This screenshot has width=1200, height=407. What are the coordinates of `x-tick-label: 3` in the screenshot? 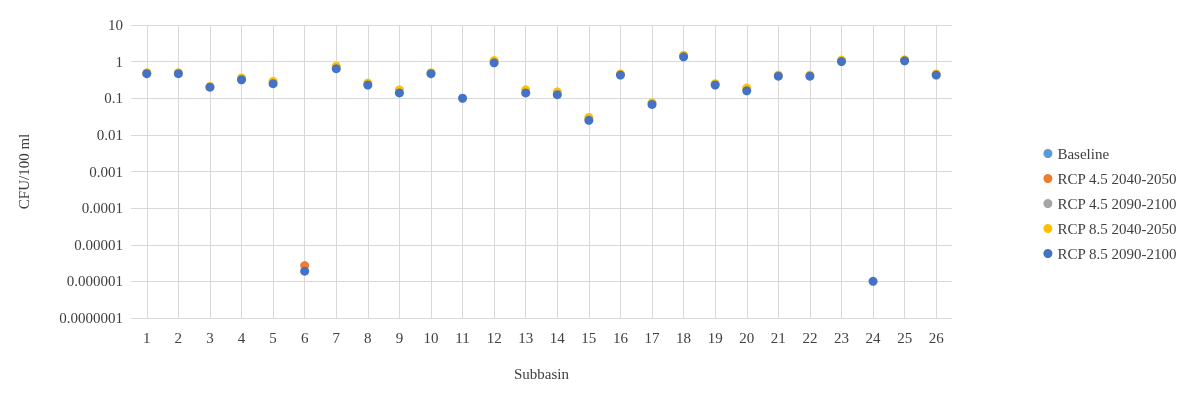 It's located at (210, 337).